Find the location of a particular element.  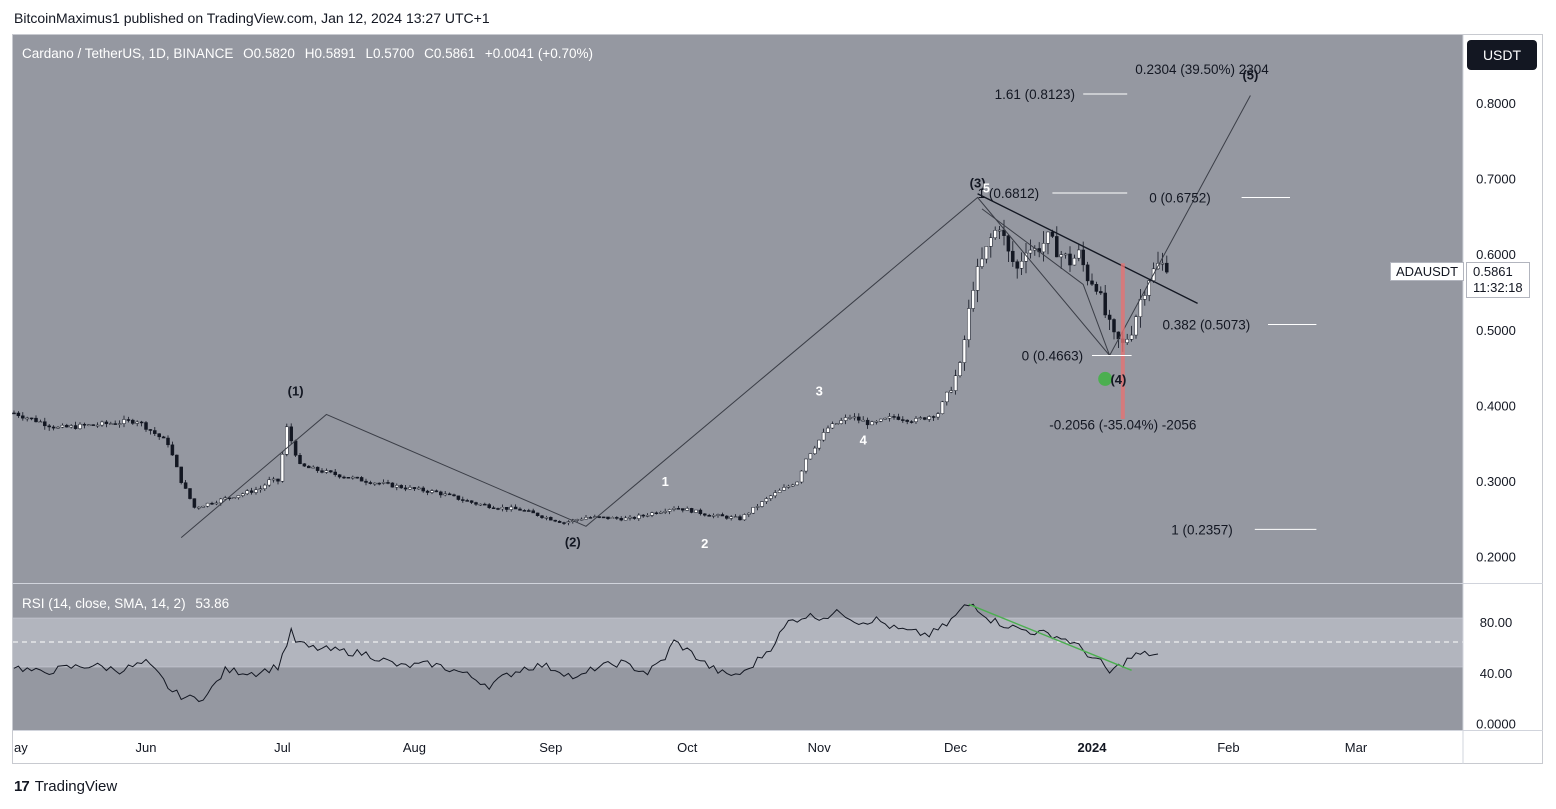

time-tick-label: 2024 is located at coordinates (1093, 747).